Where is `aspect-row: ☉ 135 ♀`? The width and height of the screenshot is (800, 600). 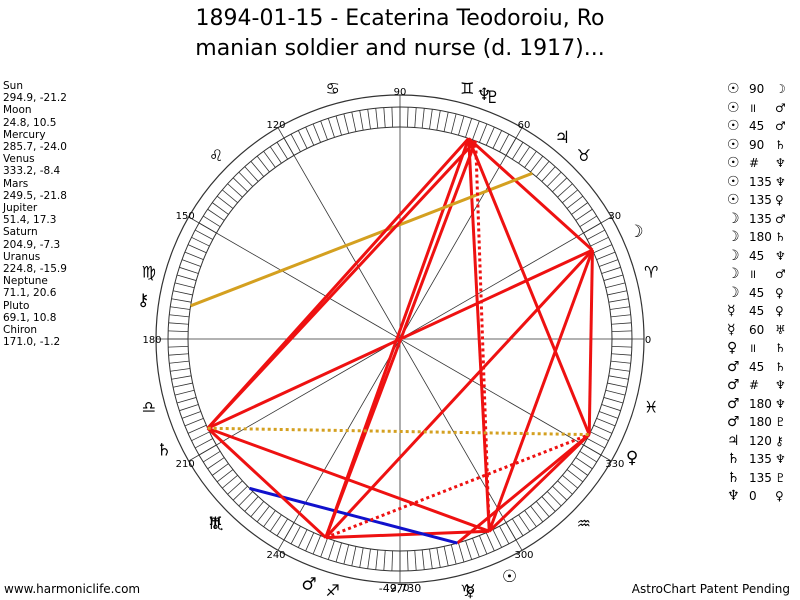
aspect-row: ☉ 135 ♀ is located at coordinates (761, 200).